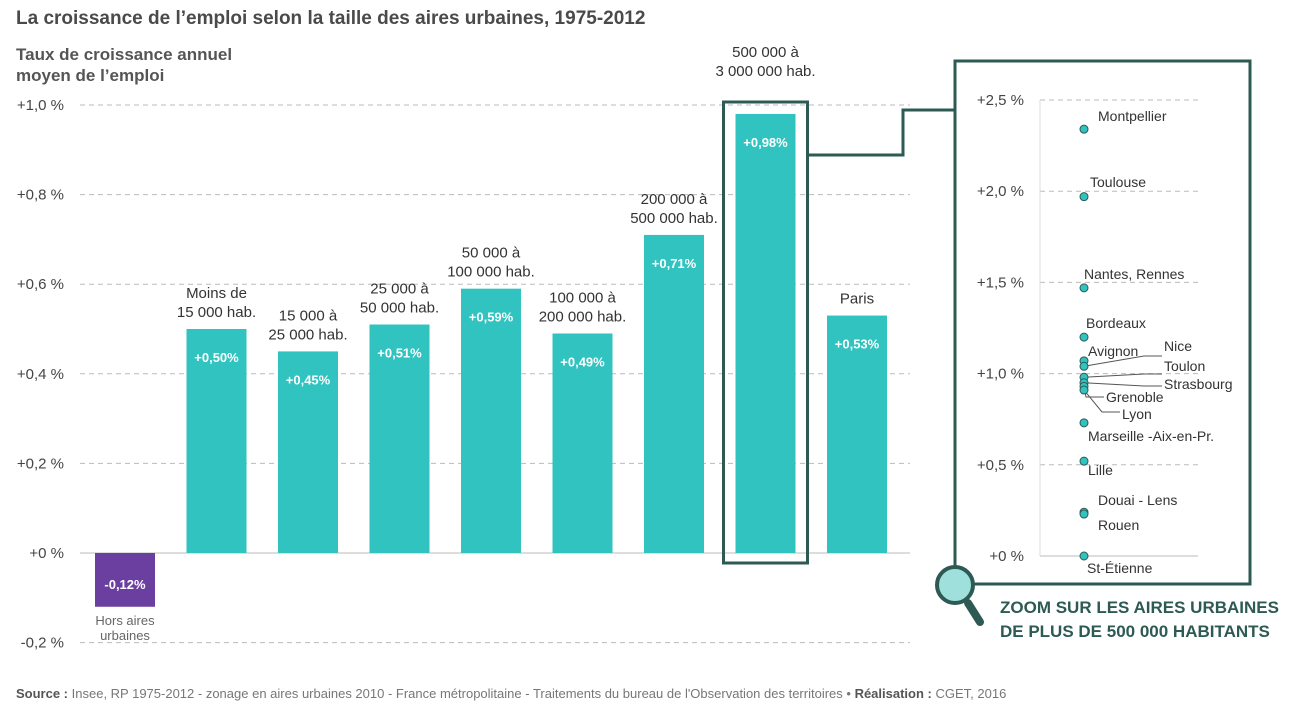 This screenshot has width=1309, height=723. Describe the element at coordinates (1137, 500) in the screenshot. I see `point-label: Douai - Lens` at that location.